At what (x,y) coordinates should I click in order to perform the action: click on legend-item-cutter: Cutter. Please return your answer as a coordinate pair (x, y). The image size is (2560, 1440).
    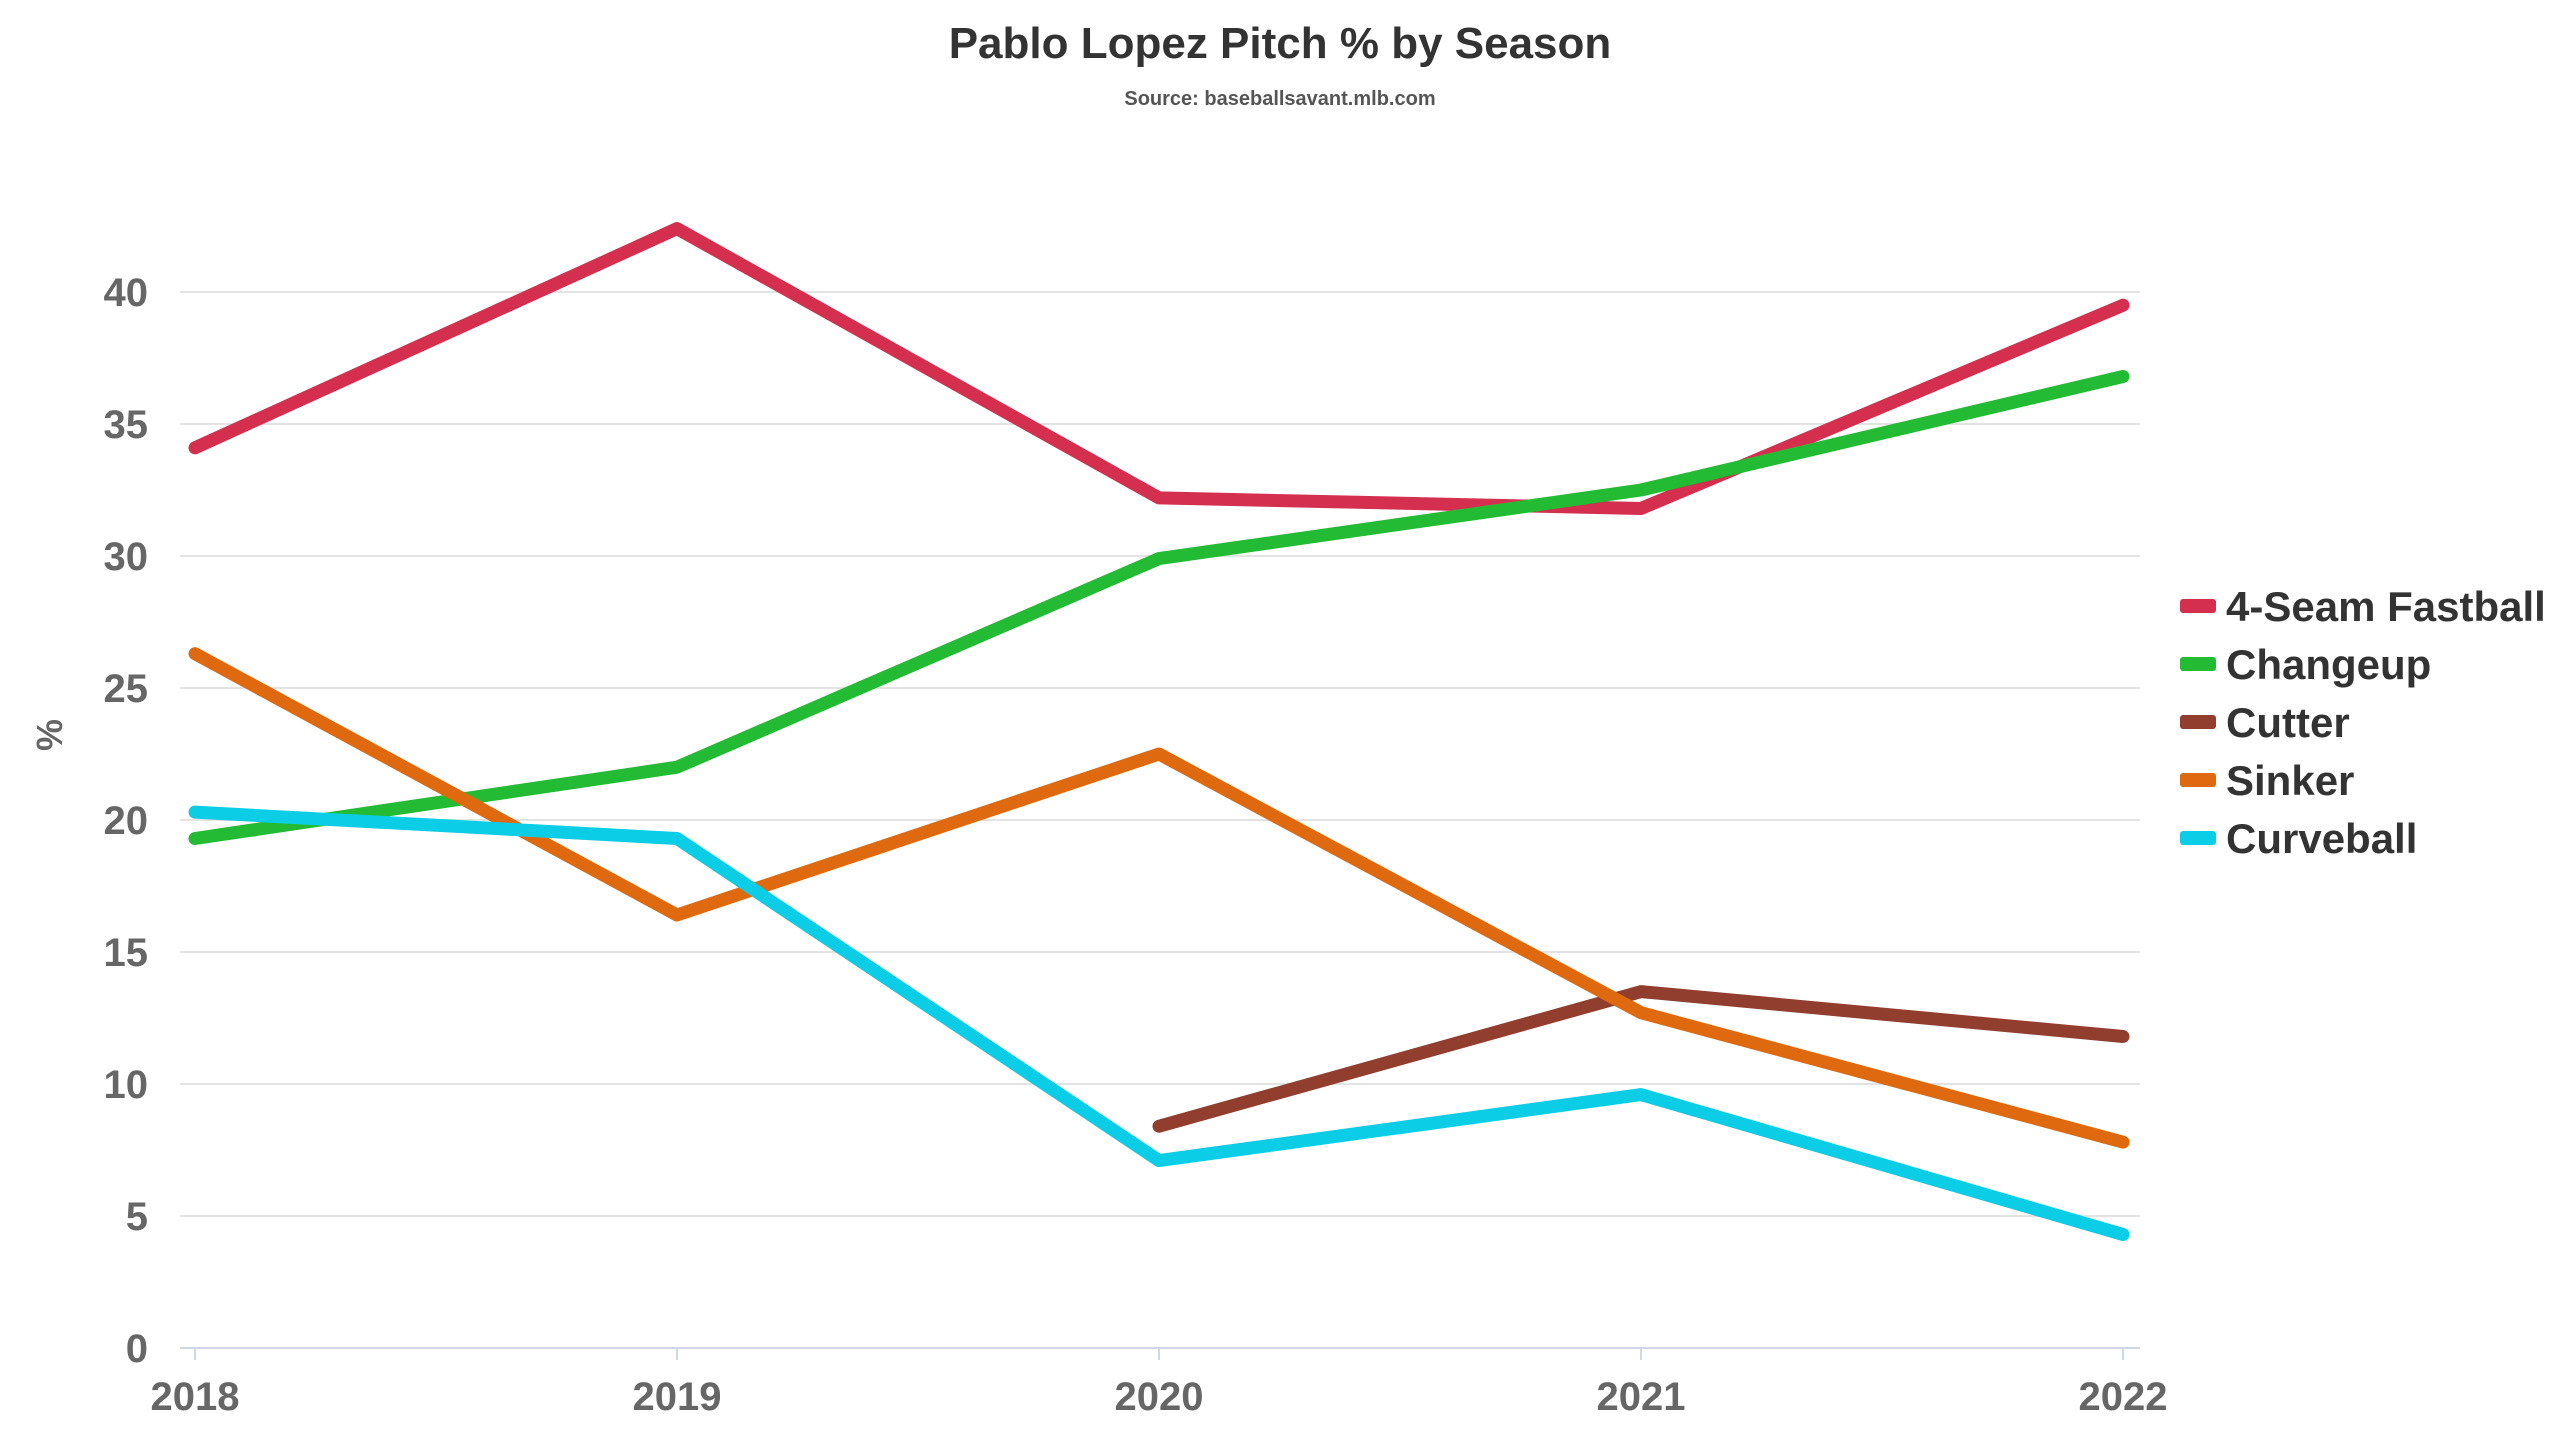
    Looking at the image, I should click on (2265, 722).